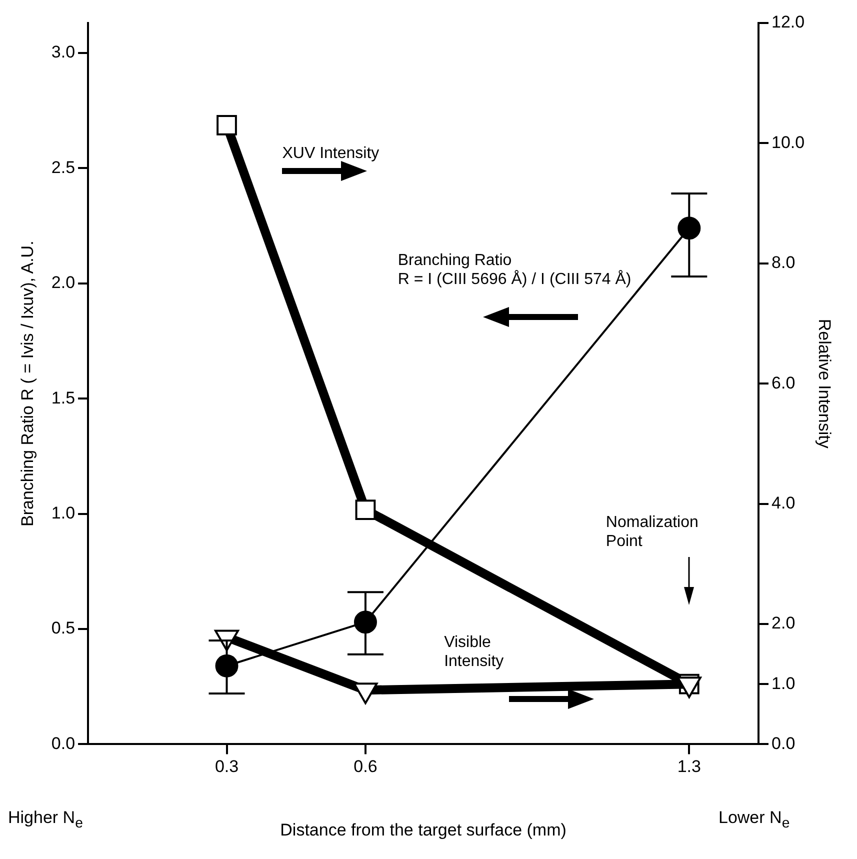  Describe the element at coordinates (784, 262) in the screenshot. I see `y2-tick-label: 8.0` at that location.